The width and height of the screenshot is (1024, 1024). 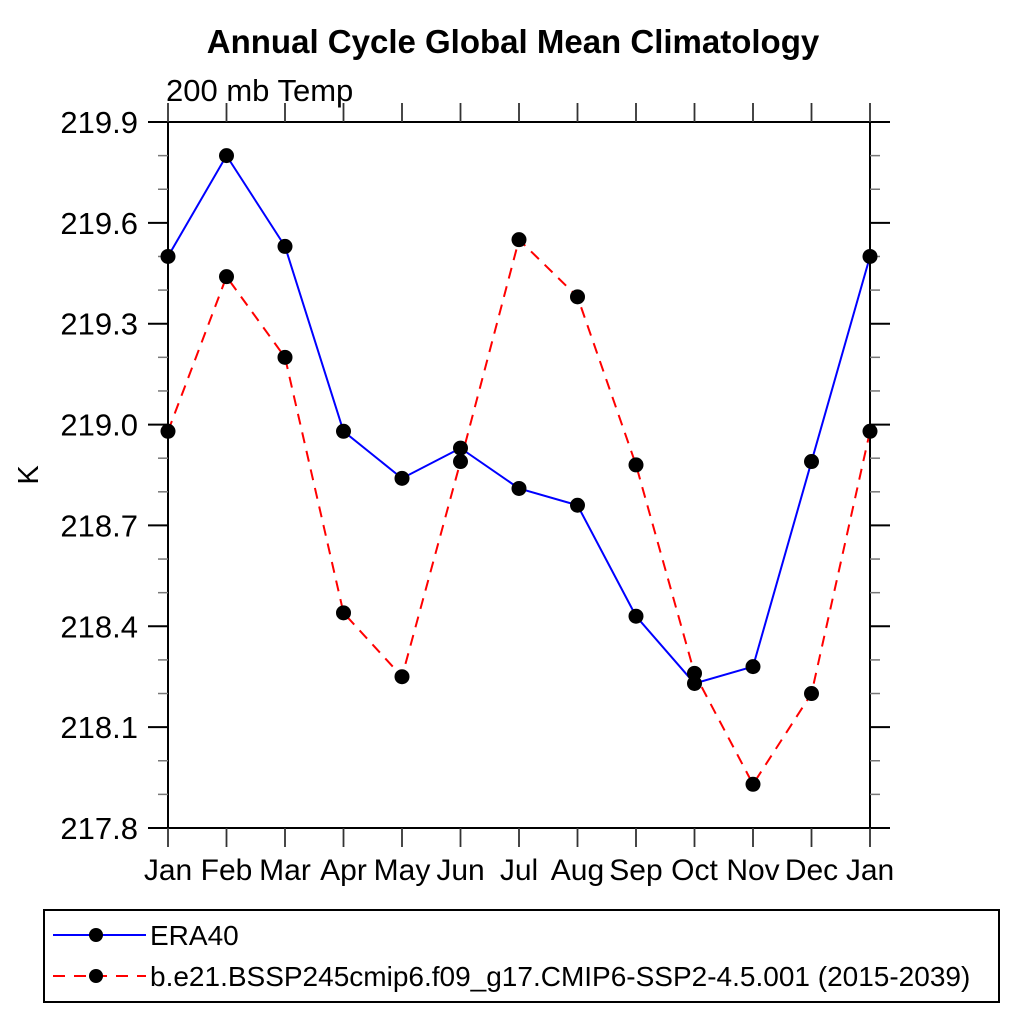 I want to click on x-tick-label: Nov, so click(x=752, y=870).